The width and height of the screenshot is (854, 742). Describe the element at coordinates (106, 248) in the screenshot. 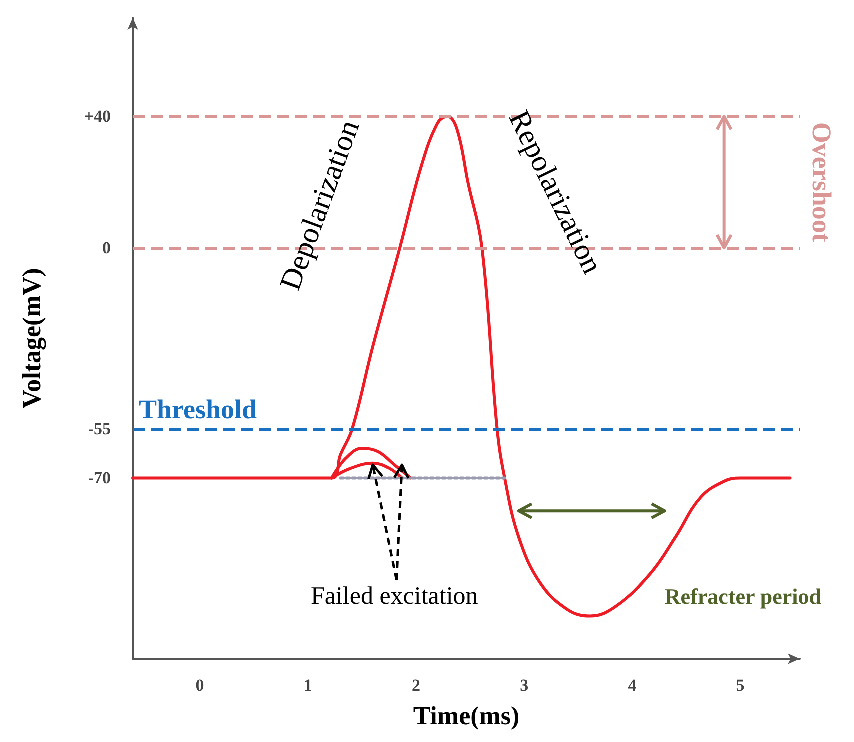

I see `y-tick-label: 0` at that location.